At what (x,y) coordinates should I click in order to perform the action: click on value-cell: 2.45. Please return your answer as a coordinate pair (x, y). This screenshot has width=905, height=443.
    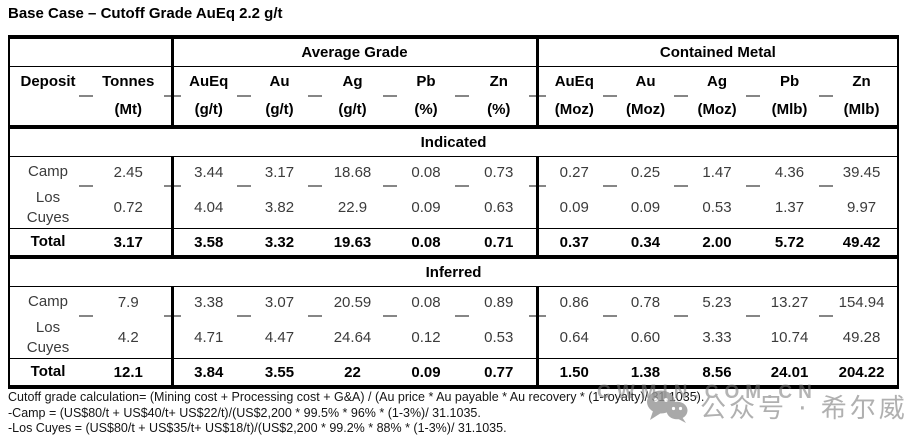
    Looking at the image, I should click on (129, 171).